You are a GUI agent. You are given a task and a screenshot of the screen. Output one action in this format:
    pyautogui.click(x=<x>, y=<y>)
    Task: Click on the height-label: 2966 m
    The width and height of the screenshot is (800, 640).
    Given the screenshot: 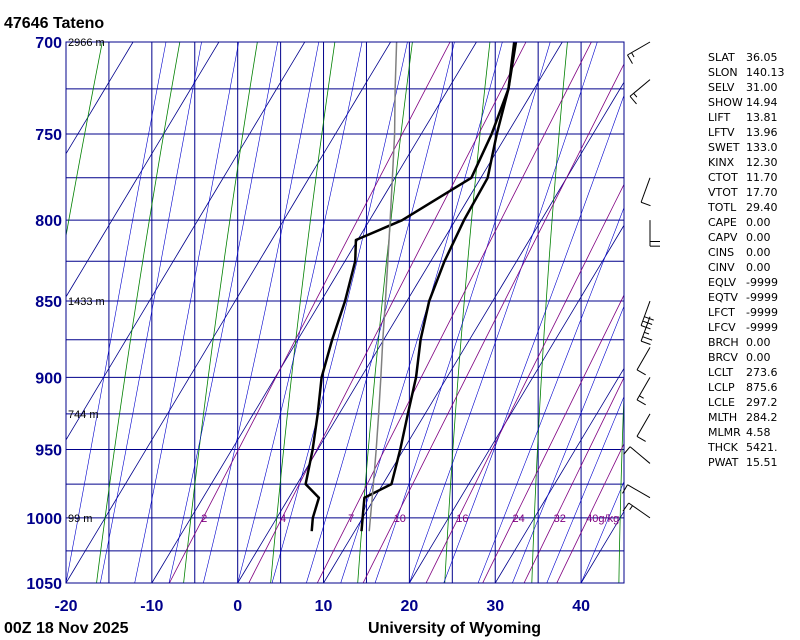 What is the action you would take?
    pyautogui.click(x=86, y=43)
    